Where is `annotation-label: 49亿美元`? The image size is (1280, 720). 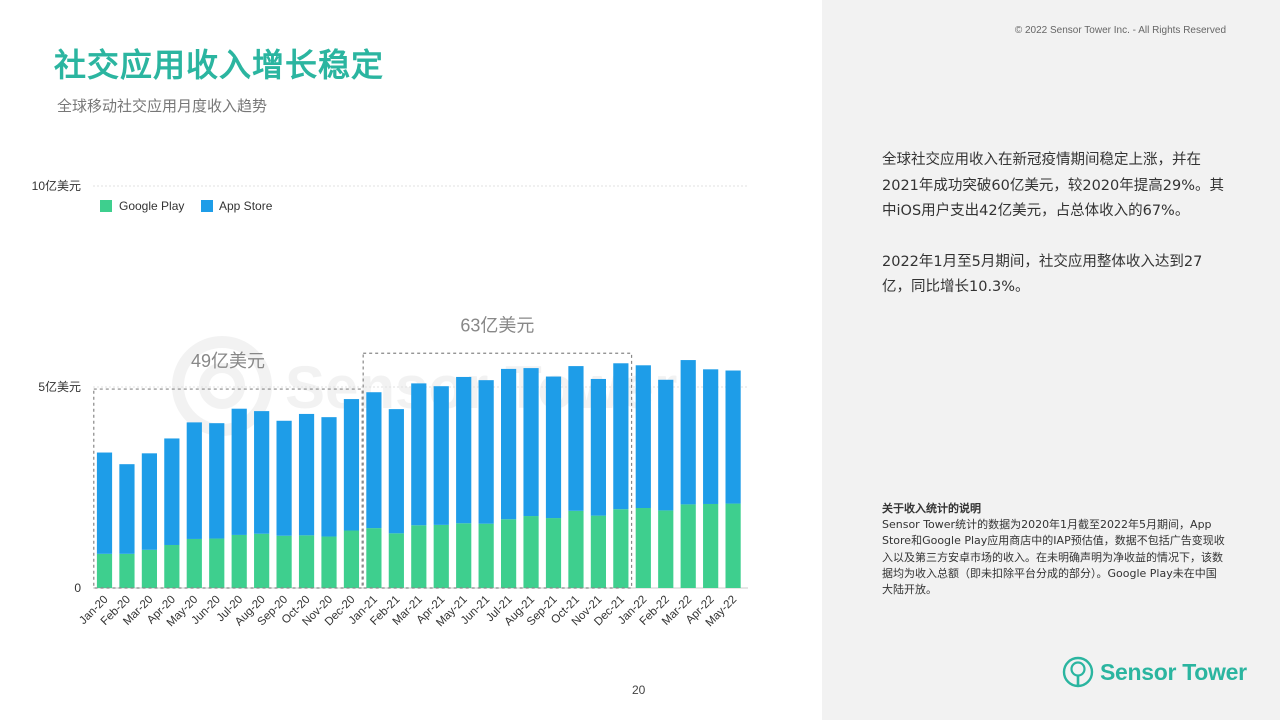
annotation-label: 49亿美元 is located at coordinates (228, 361).